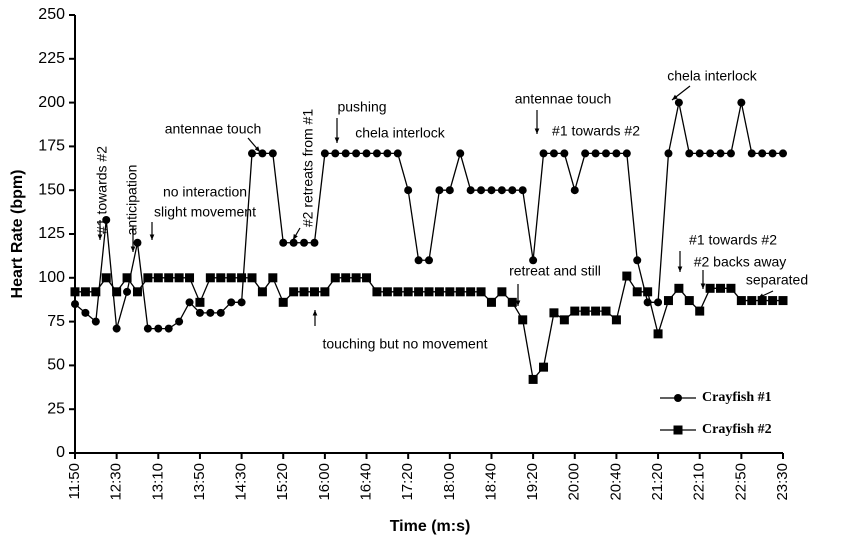  I want to click on x-tick-label: 22:50, so click(740, 482).